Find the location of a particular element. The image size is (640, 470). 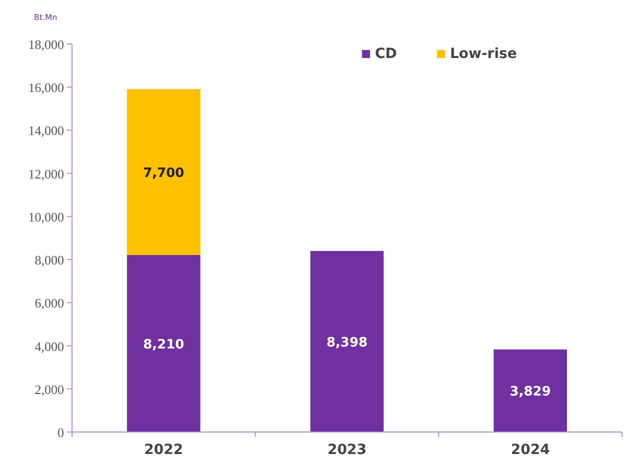

x-tick-label: 2024 is located at coordinates (530, 450).